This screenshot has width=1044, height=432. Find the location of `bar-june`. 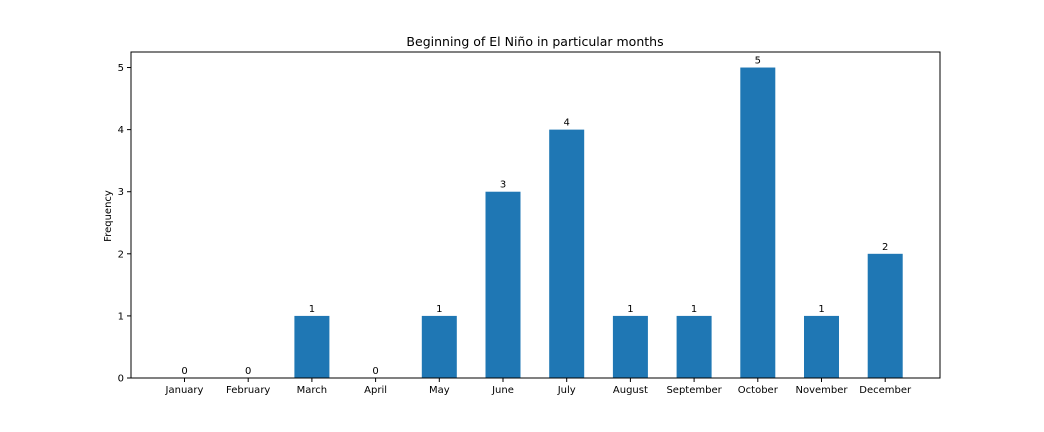

bar-june is located at coordinates (503, 284).